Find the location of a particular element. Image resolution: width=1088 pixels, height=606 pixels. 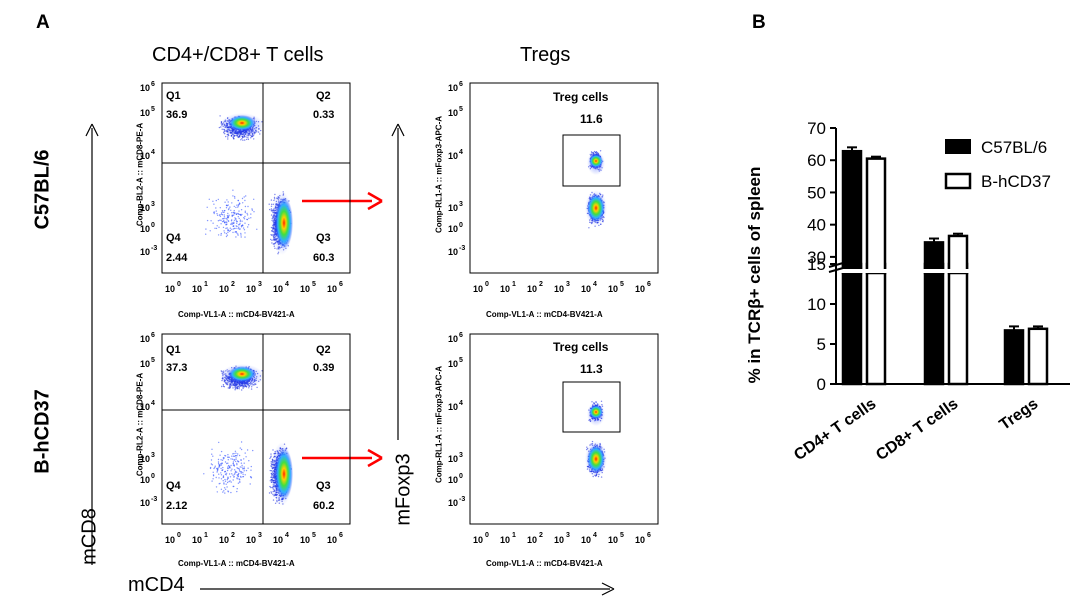

cd4-population-density is located at coordinates (284, 474).